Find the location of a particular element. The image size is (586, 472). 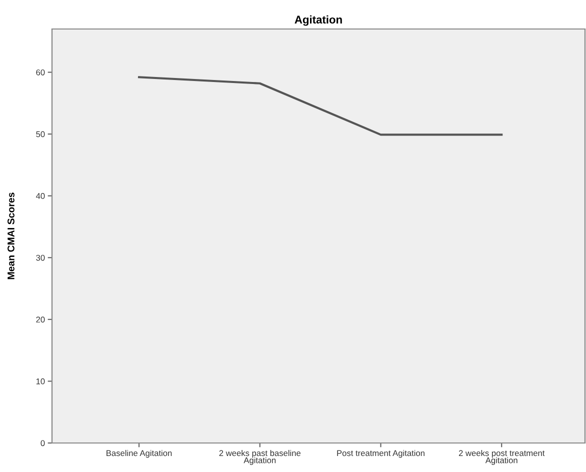

x-tick-label: Baseline Agitation is located at coordinates (139, 454).